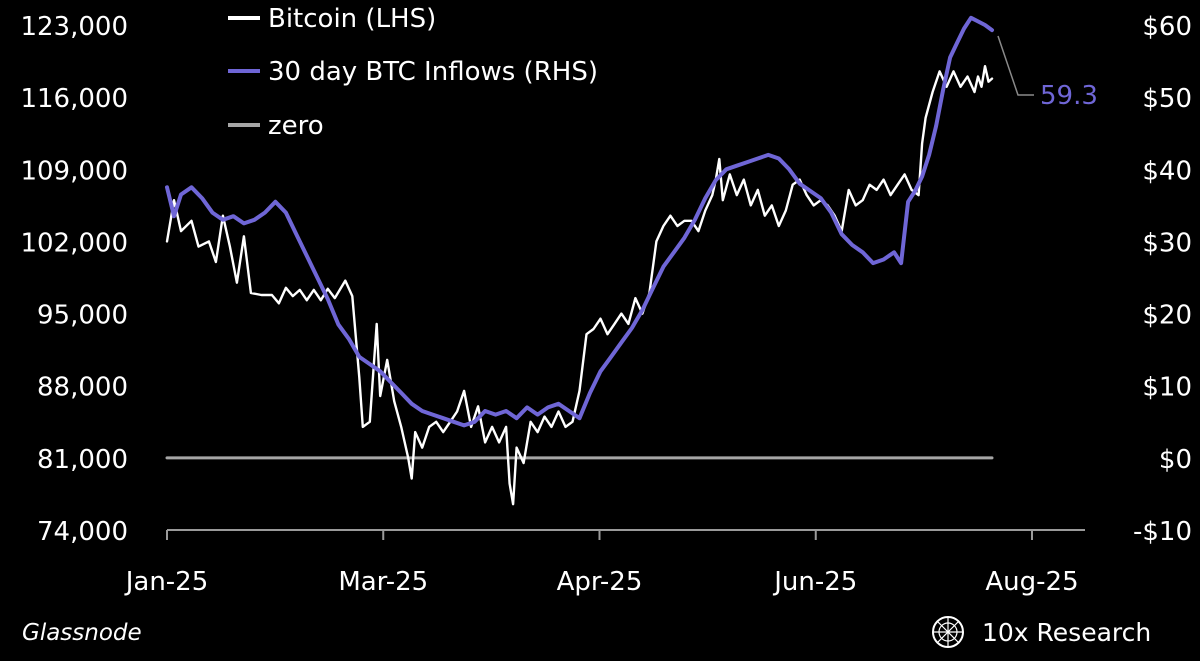  What do you see at coordinates (1031, 582) in the screenshot?
I see `x-tick-label: Aug-25` at bounding box center [1031, 582].